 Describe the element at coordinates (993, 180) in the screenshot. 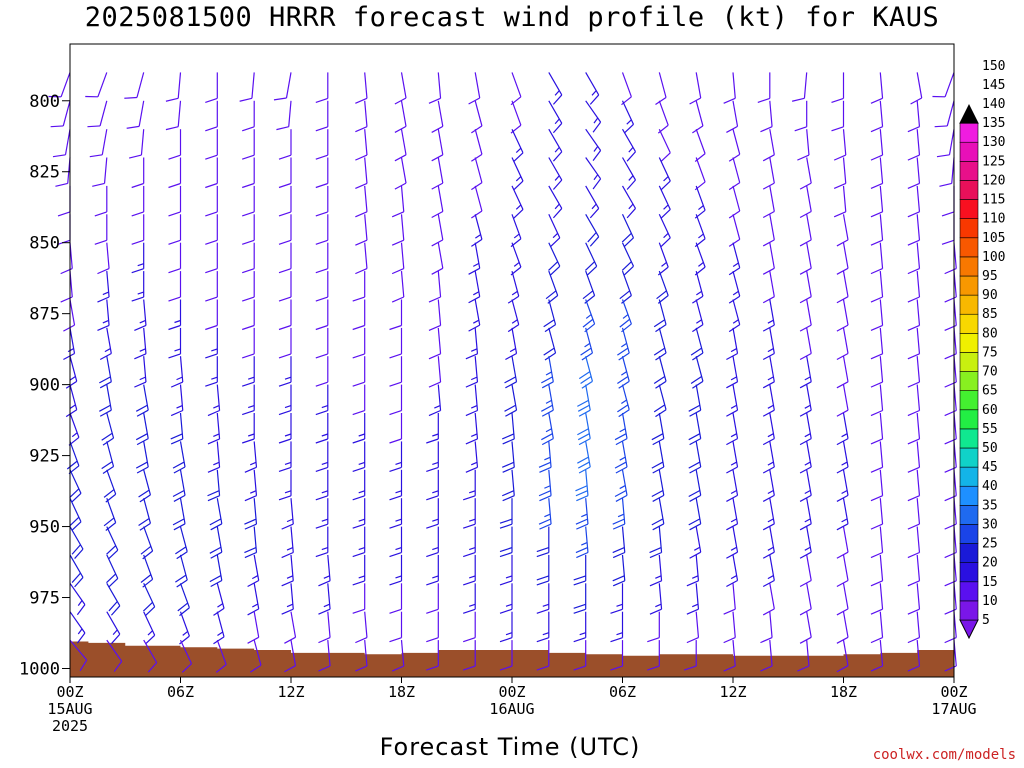

I see `colorbar-tick-label: 120` at that location.